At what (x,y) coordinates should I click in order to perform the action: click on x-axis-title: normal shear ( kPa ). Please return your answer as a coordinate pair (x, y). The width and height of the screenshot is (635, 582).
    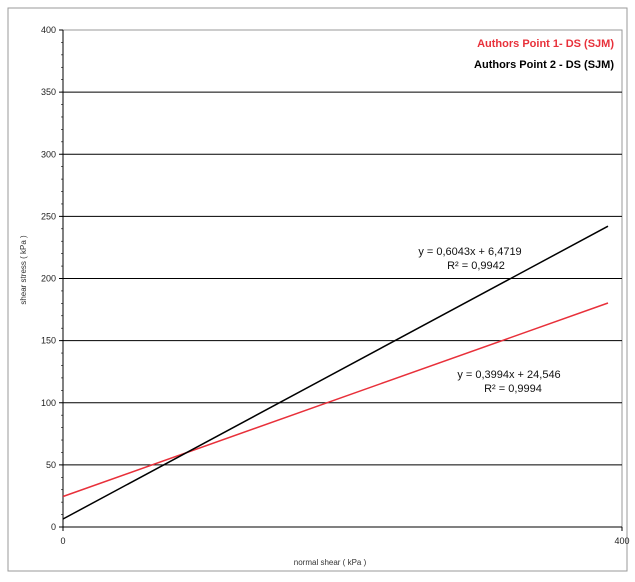
    Looking at the image, I should click on (330, 562).